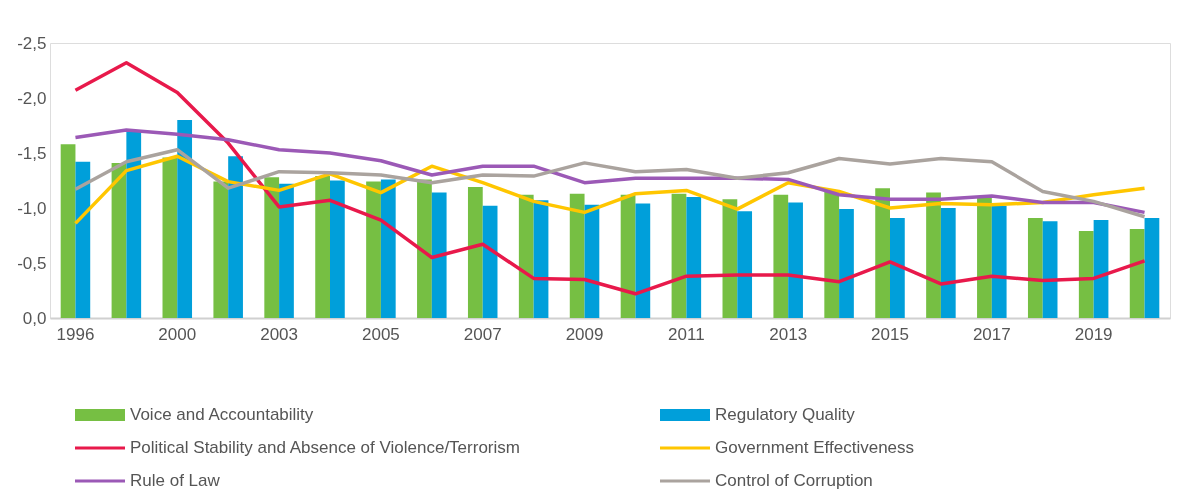  What do you see at coordinates (991, 334) in the screenshot?
I see `x-tick-label: 2017` at bounding box center [991, 334].